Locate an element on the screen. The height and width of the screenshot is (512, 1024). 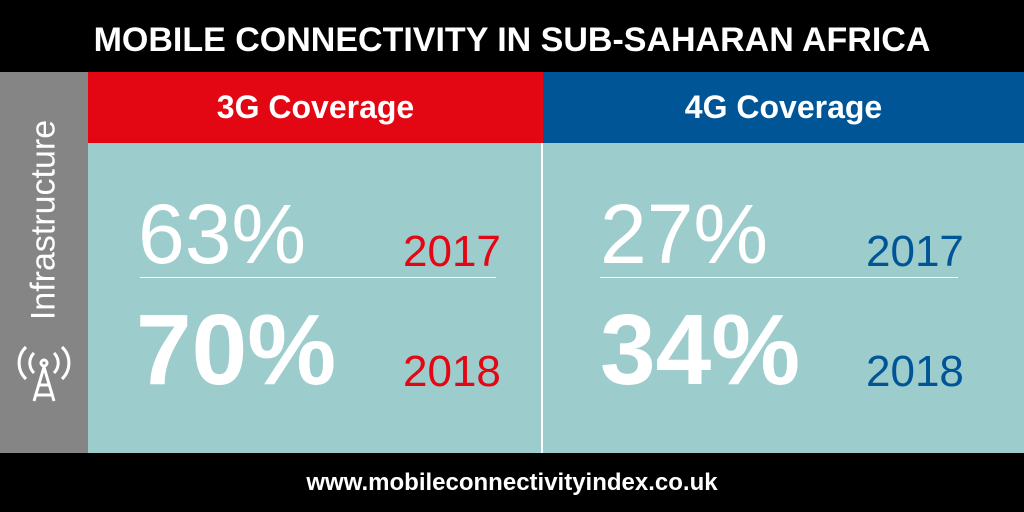
coverage-value: 70% is located at coordinates (236, 350).